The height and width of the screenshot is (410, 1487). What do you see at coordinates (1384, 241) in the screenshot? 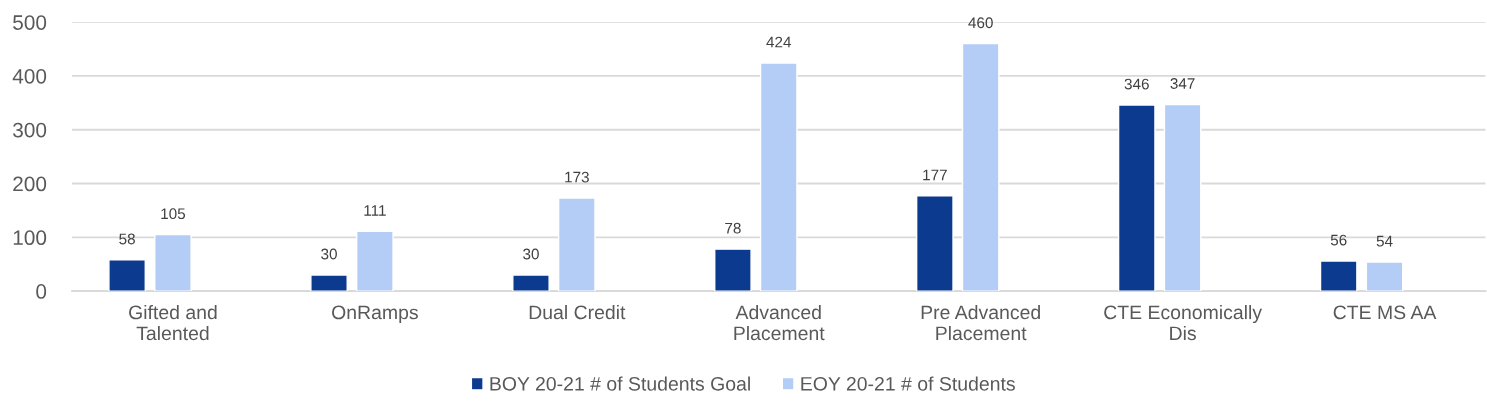
I see `data-label: 54` at bounding box center [1384, 241].